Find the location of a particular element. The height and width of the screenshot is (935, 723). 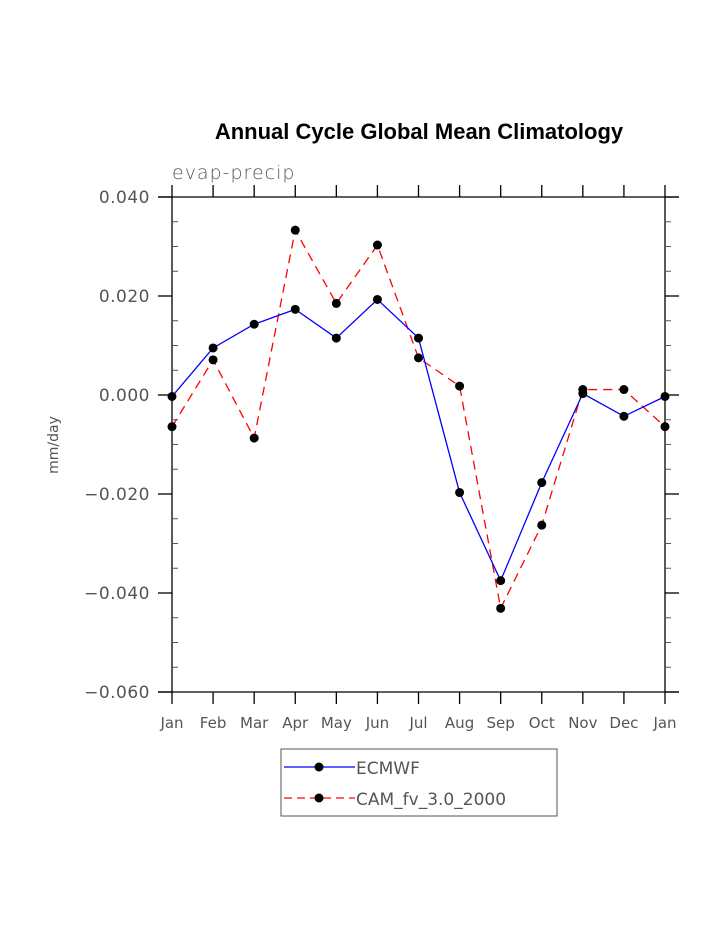

x-tick-label: Dec is located at coordinates (623, 723).